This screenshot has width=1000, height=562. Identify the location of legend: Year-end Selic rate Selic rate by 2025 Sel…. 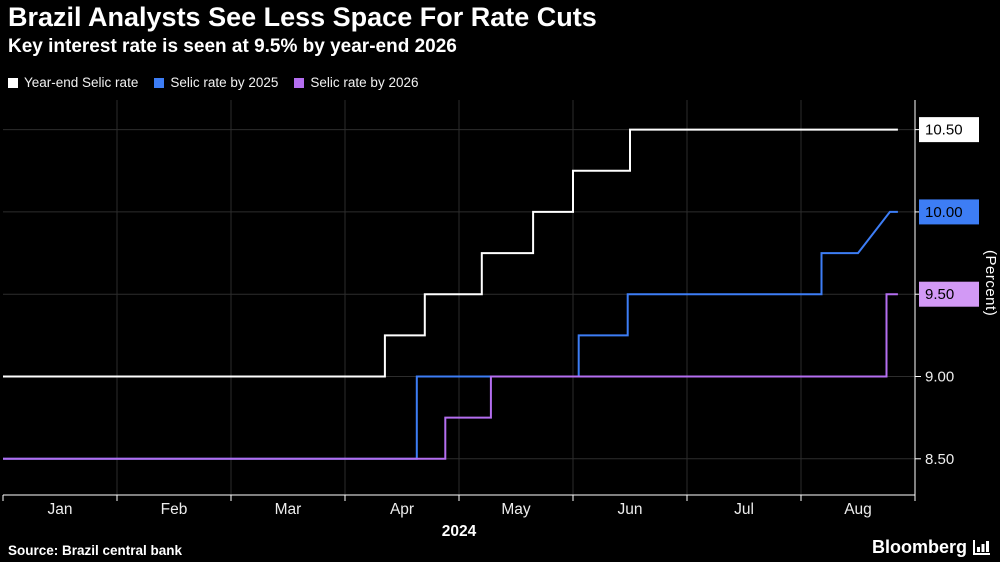
(213, 82).